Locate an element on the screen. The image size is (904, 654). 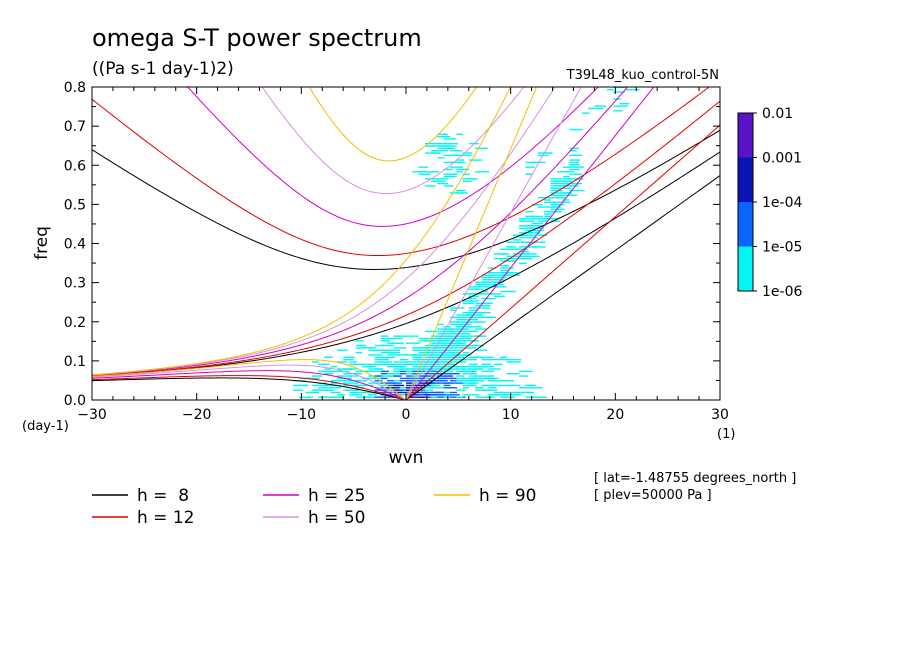
legend-item: h = 12 is located at coordinates (143, 518).